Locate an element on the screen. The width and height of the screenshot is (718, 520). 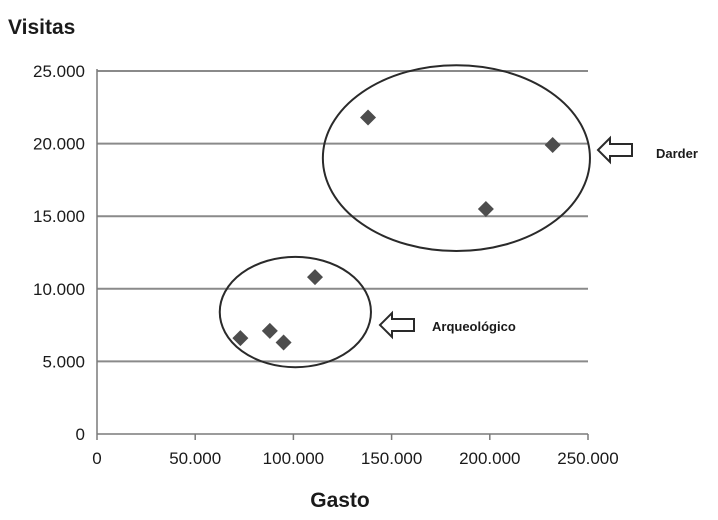
y-tick-label-4: 20.000 is located at coordinates (59, 144).